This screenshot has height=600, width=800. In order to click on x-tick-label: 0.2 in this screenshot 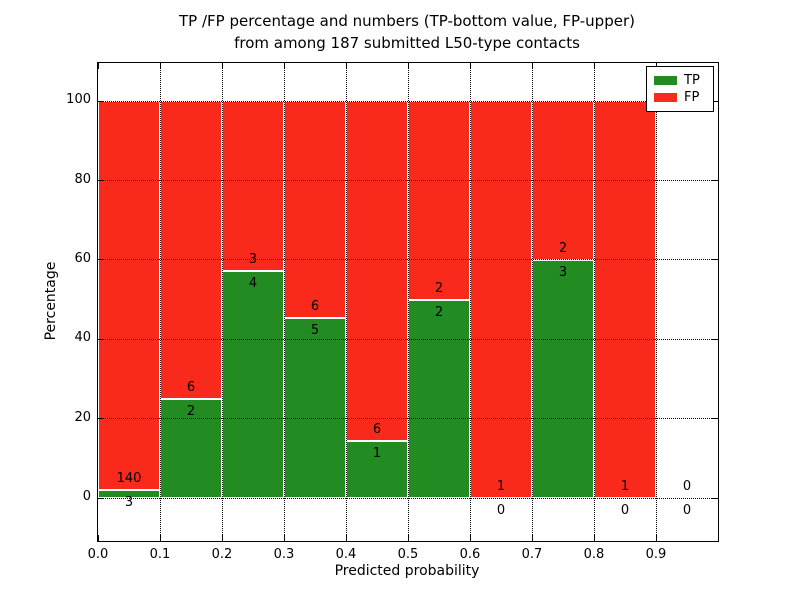, I will do `click(222, 554)`.